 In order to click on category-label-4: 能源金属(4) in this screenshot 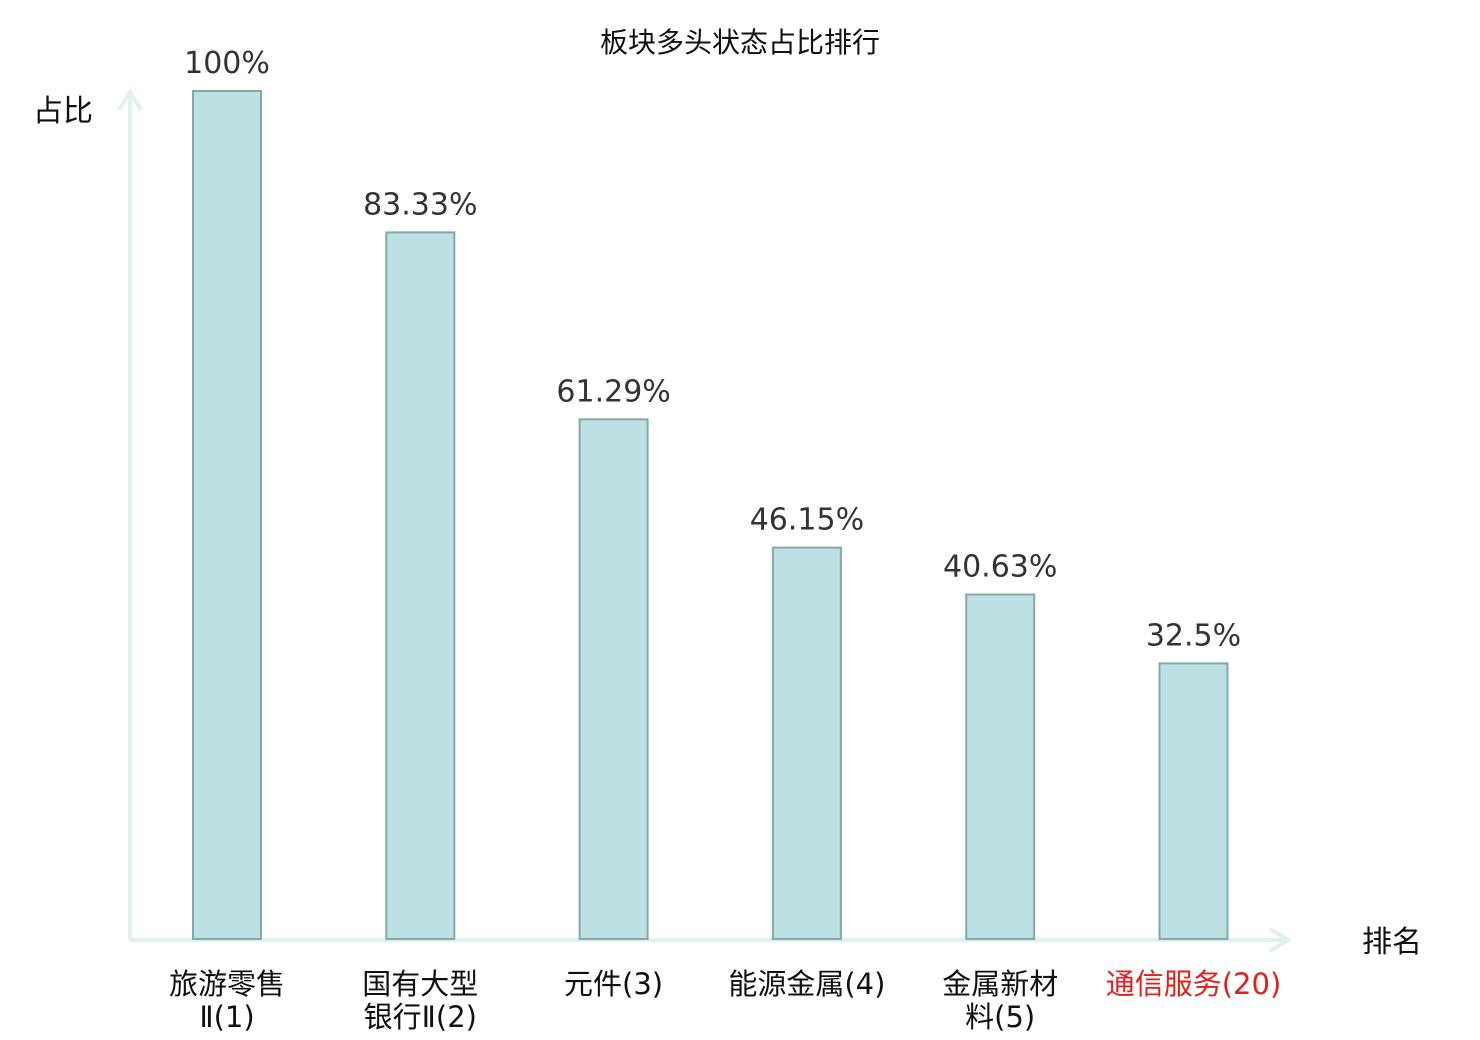, I will do `click(806, 984)`.